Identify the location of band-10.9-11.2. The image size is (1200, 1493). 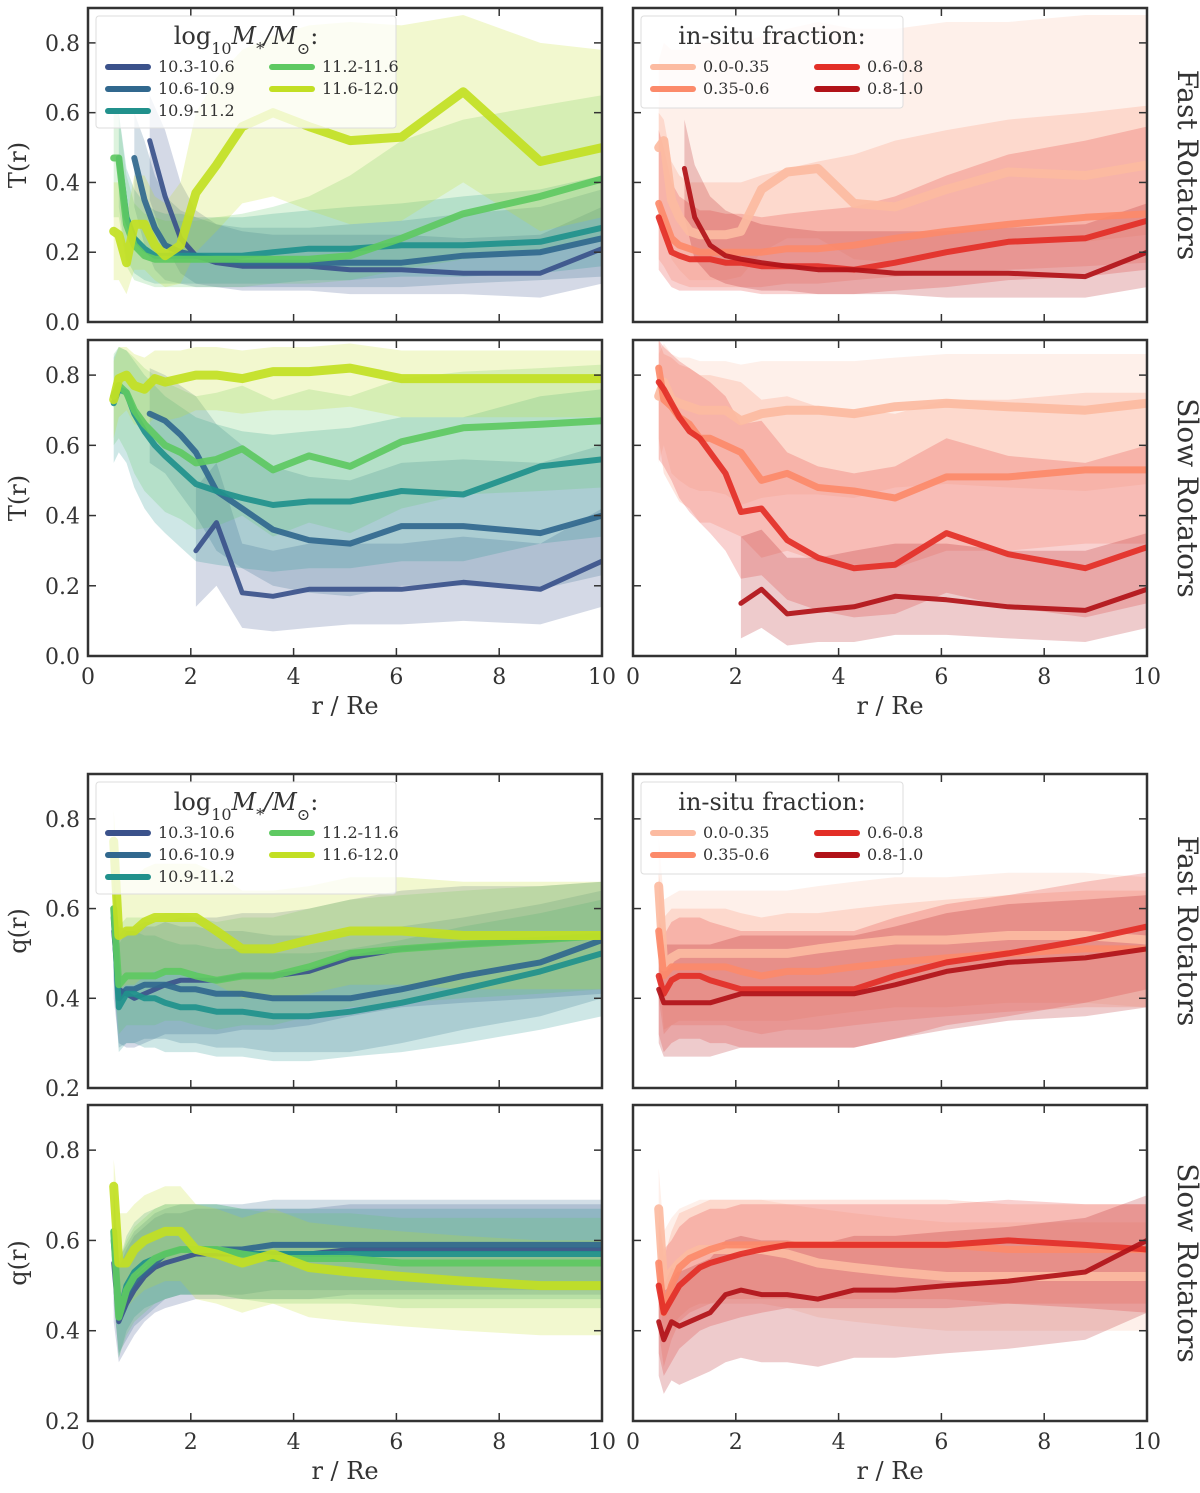
(360, 198).